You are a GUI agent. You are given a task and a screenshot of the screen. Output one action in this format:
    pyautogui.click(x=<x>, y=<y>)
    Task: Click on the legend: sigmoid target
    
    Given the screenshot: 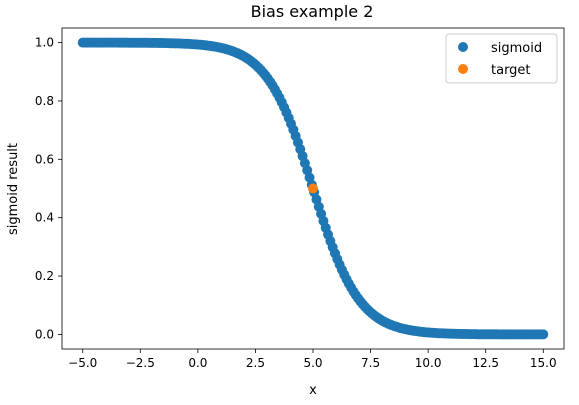 What is the action you would take?
    pyautogui.click(x=501, y=58)
    